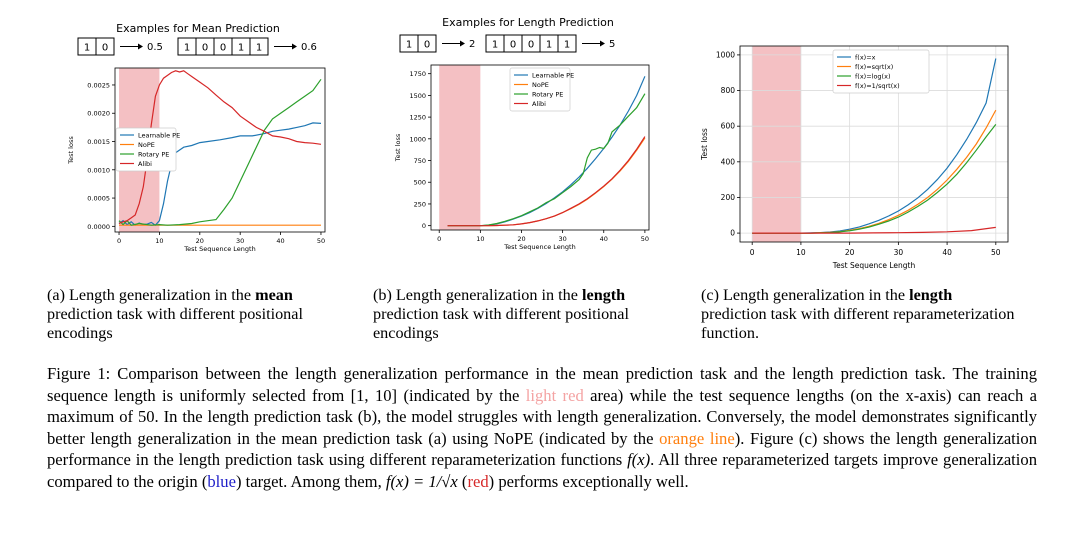 This screenshot has width=1080, height=541. What do you see at coordinates (874, 230) in the screenshot?
I see `series-line-f-x-1-sqrt-x-` at bounding box center [874, 230].